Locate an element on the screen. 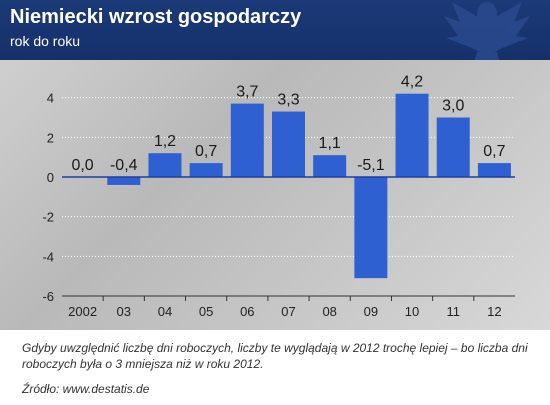  x-tick-label: 05 is located at coordinates (206, 311).